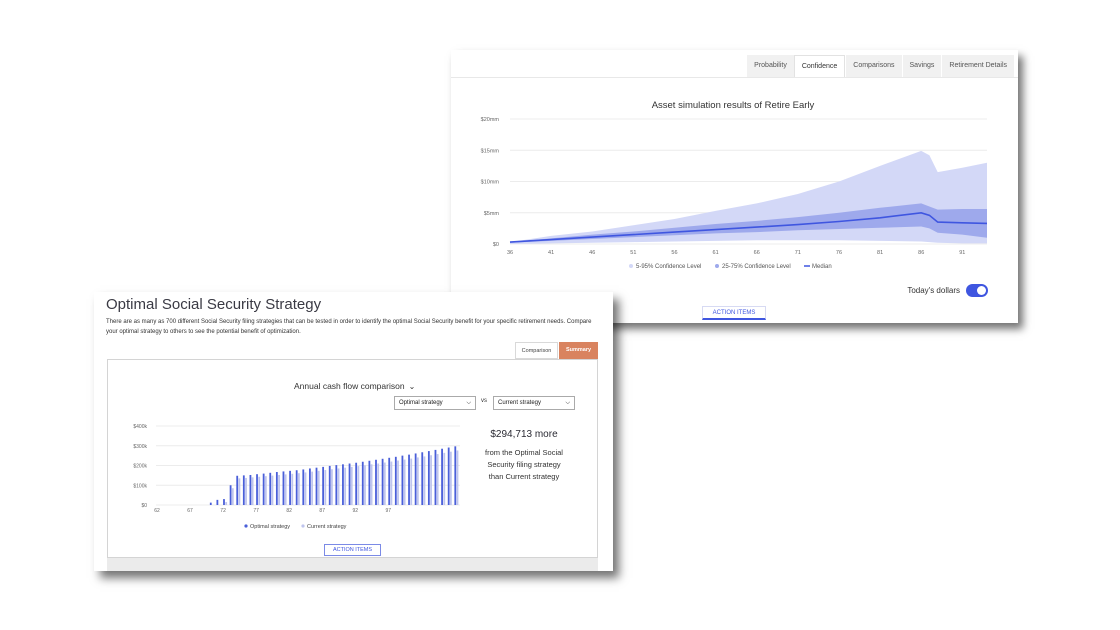 This screenshot has height=630, width=1120. I want to click on tab-confidence: Confidence, so click(819, 66).